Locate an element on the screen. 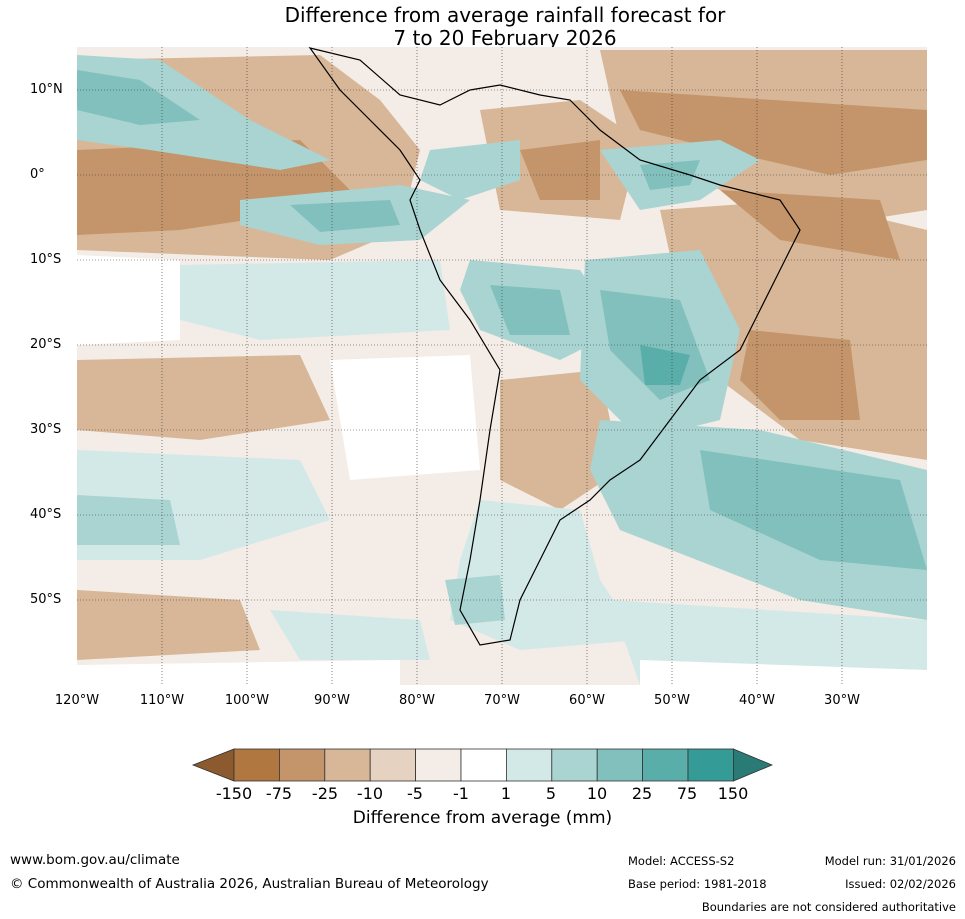 This screenshot has height=919, width=965. lat-label-10n: 10°N is located at coordinates (46, 89).